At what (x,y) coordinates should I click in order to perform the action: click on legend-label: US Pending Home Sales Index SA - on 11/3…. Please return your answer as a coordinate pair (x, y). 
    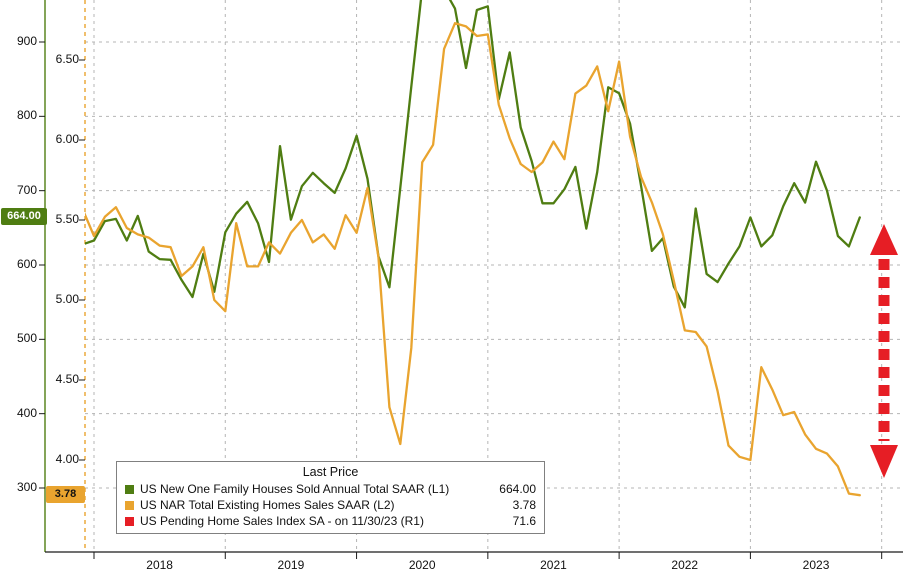
    Looking at the image, I should click on (282, 521).